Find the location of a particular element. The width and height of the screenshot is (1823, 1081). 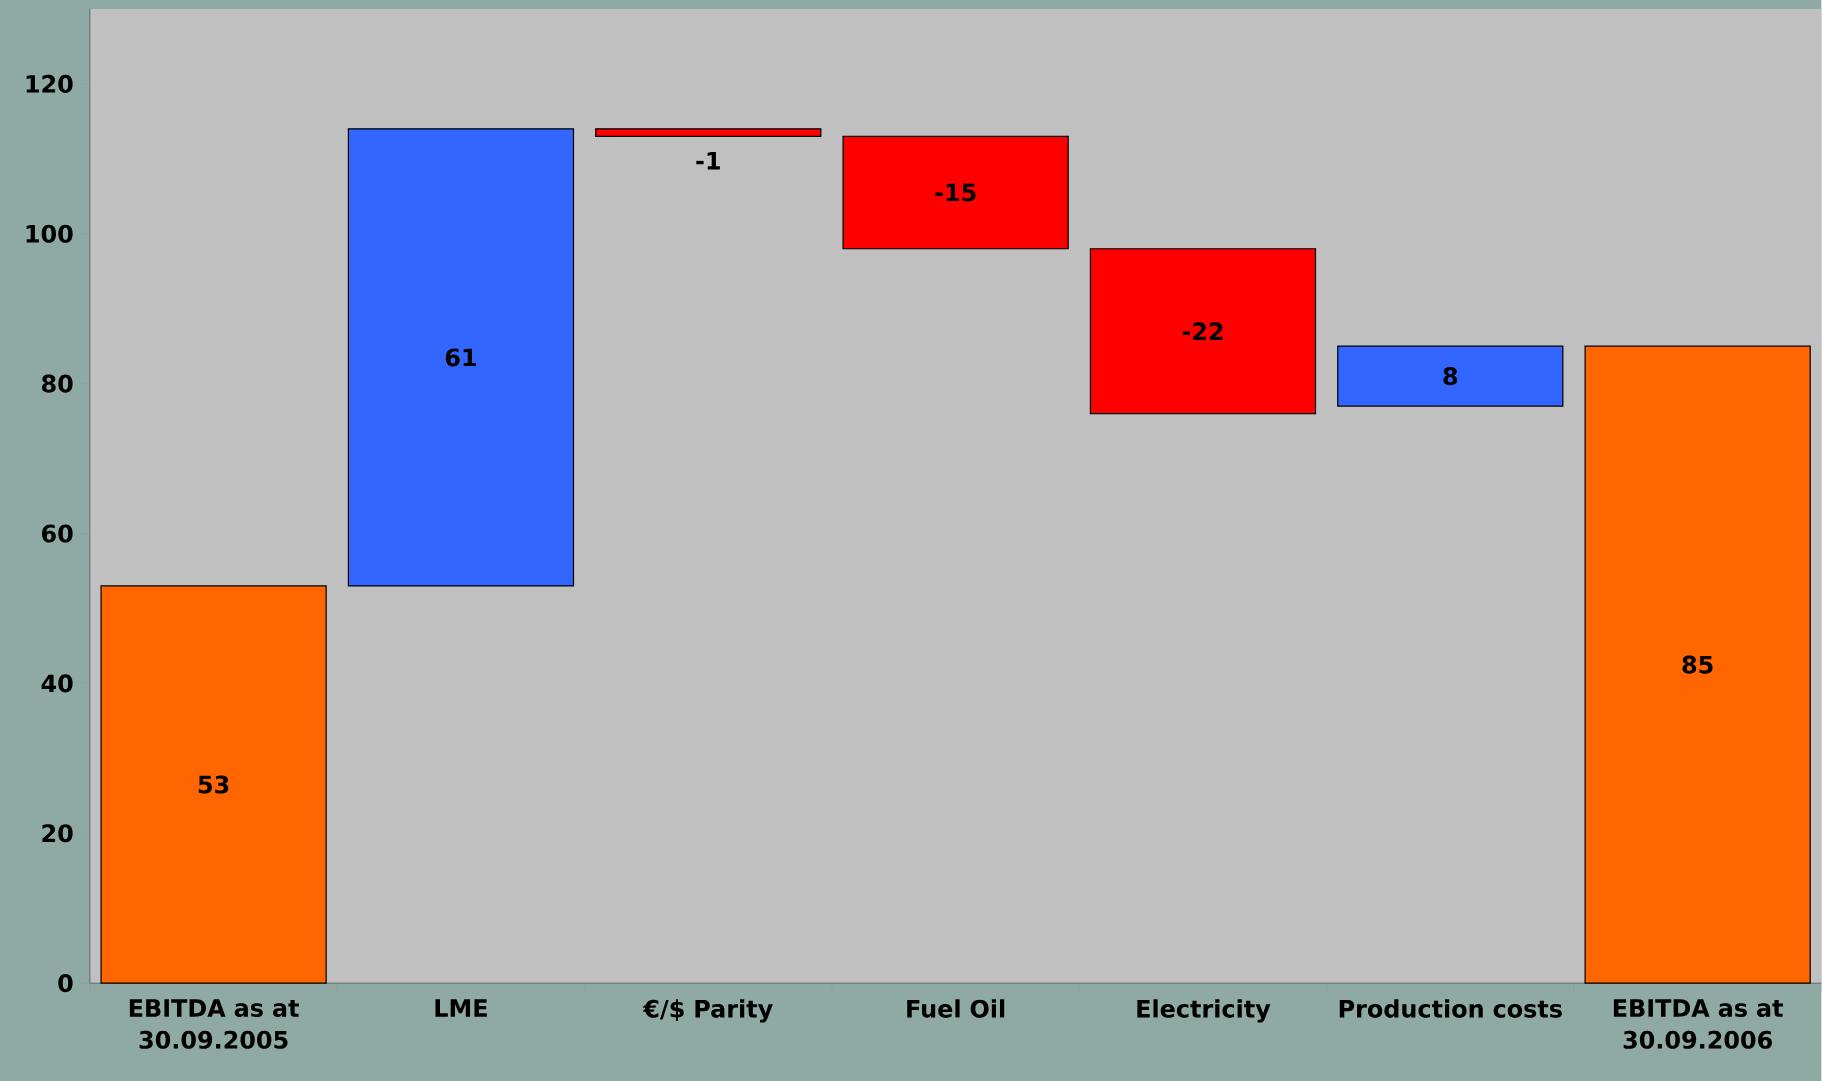

x-tick-label: LME is located at coordinates (461, 1008).